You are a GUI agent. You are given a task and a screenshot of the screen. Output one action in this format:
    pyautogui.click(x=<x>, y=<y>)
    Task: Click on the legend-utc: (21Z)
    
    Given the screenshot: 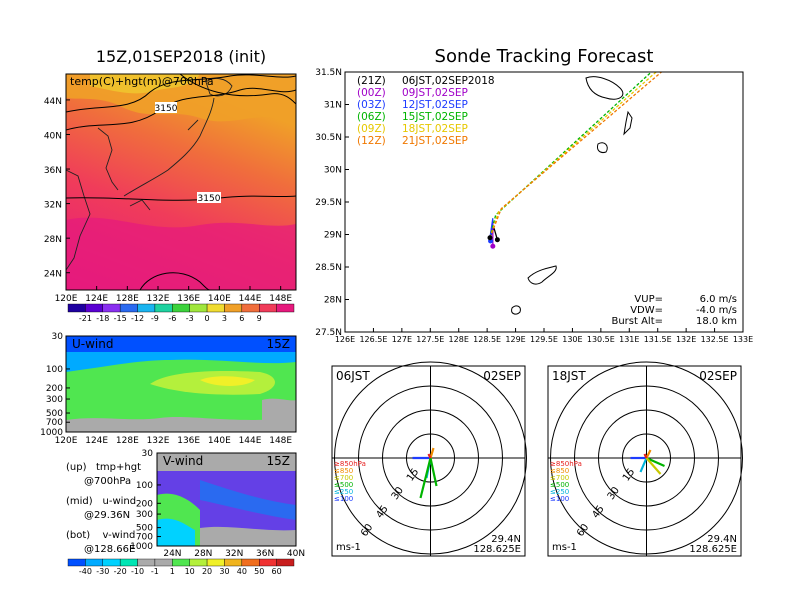 What is the action you would take?
    pyautogui.click(x=371, y=81)
    